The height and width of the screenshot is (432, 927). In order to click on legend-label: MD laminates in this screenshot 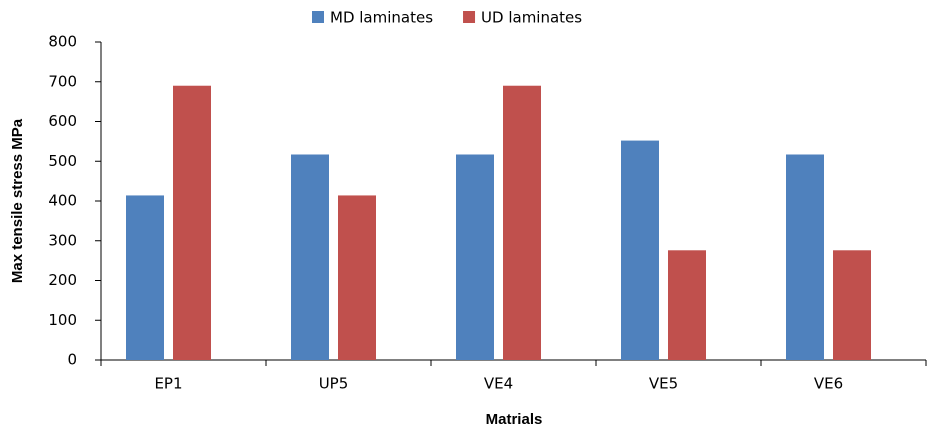, I will do `click(381, 18)`.